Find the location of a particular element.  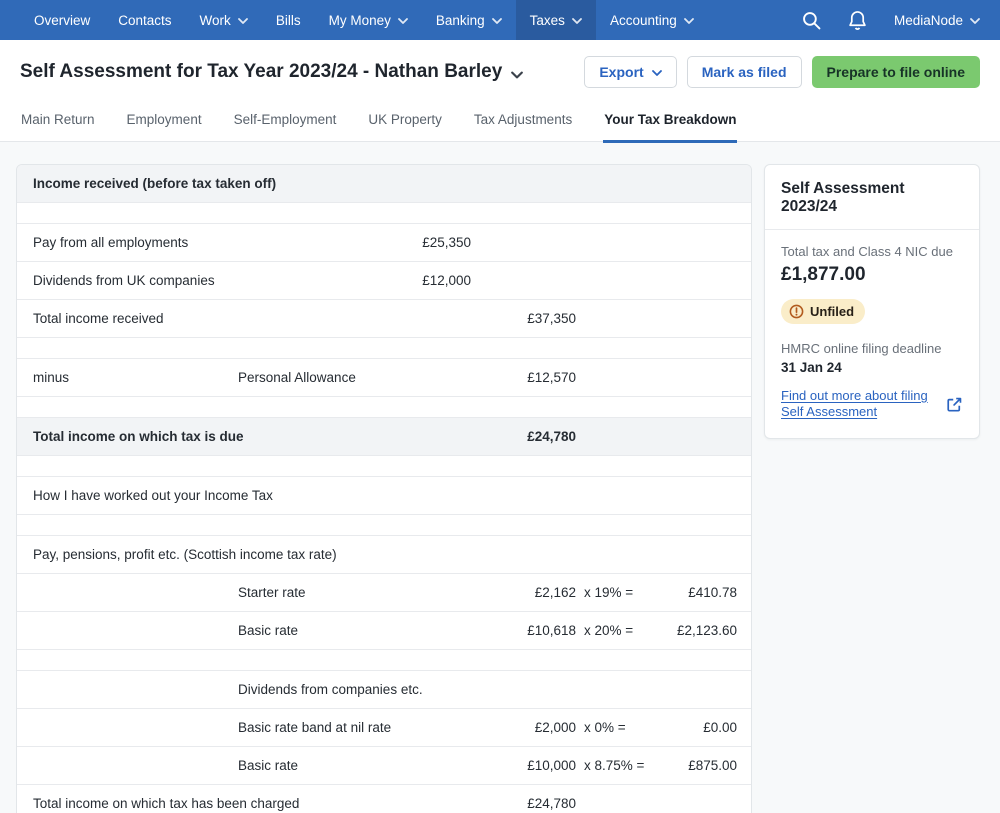

tab-employment: Employment is located at coordinates (164, 119).